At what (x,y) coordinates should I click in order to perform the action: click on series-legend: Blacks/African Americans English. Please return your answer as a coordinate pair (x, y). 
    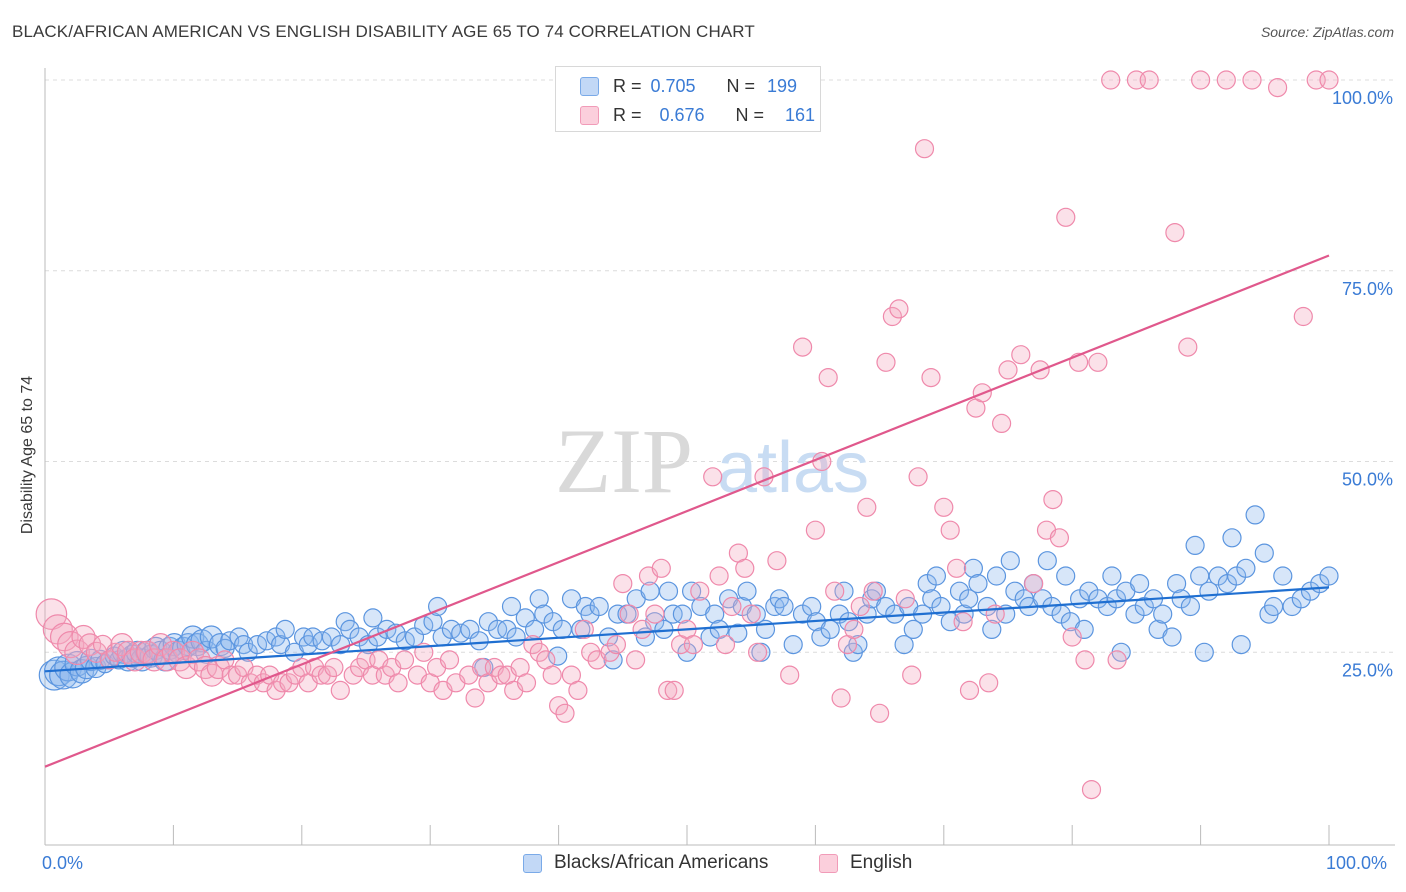
    Looking at the image, I should click on (703, 865).